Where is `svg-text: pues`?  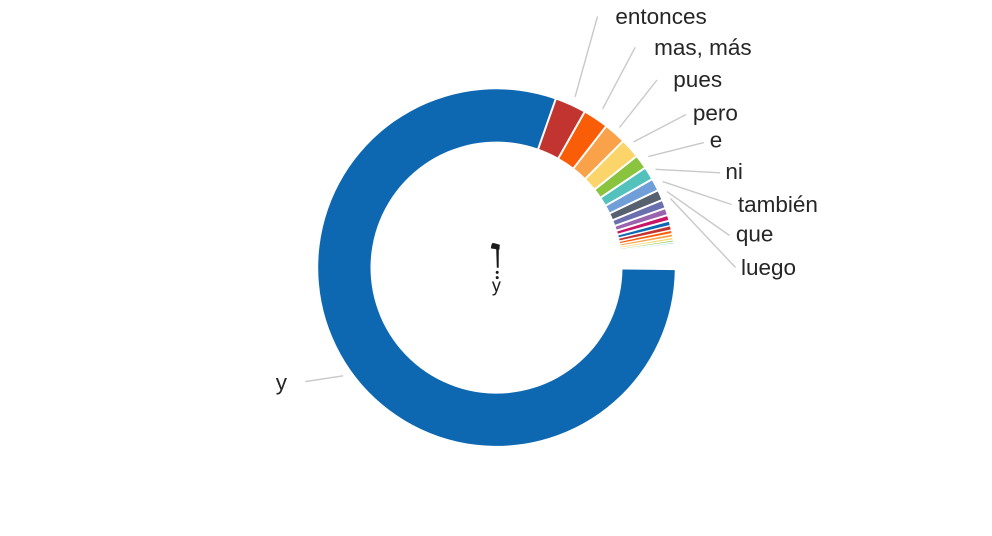
svg-text: pues is located at coordinates (697, 79).